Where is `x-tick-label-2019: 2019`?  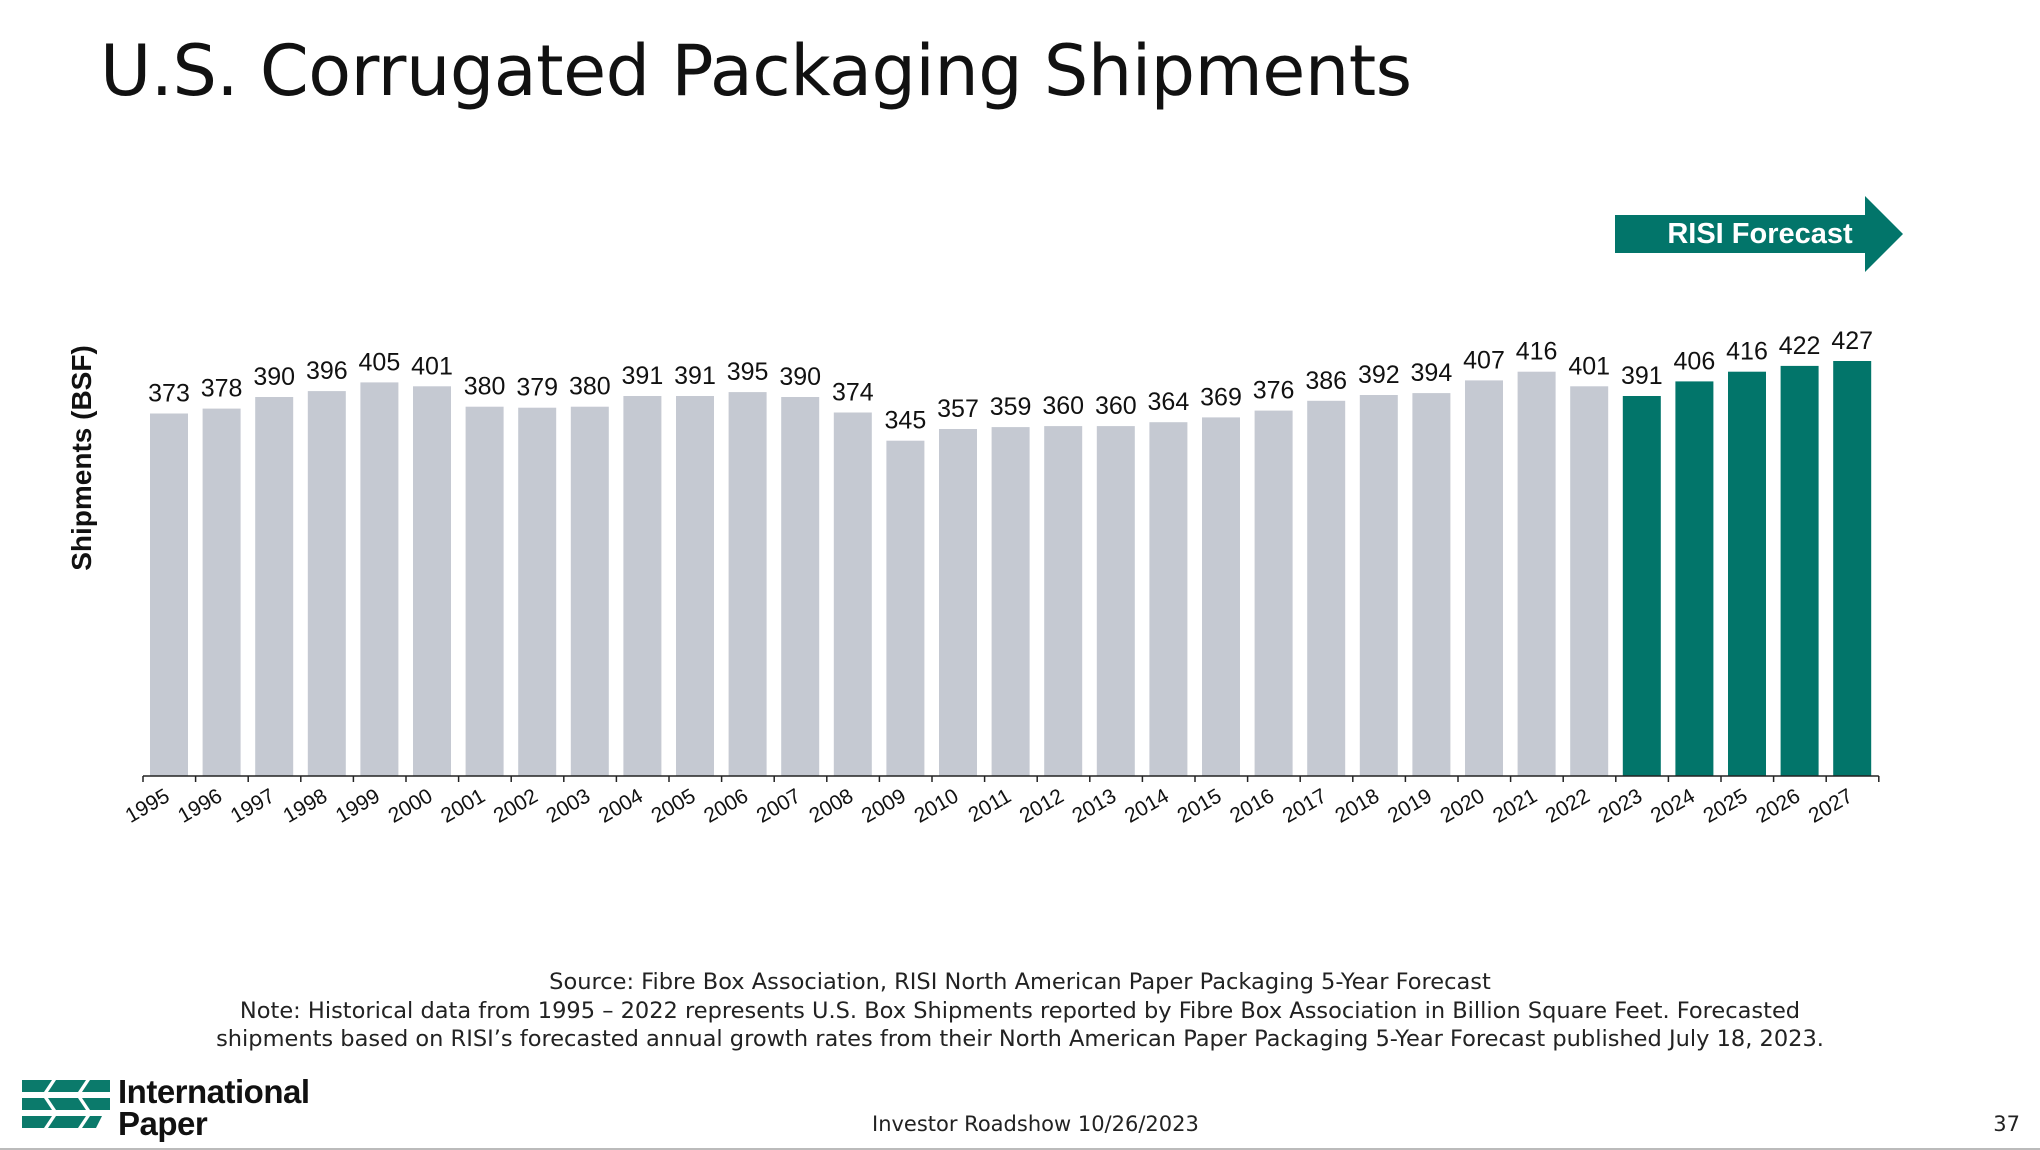 x-tick-label-2019: 2019 is located at coordinates (1410, 805).